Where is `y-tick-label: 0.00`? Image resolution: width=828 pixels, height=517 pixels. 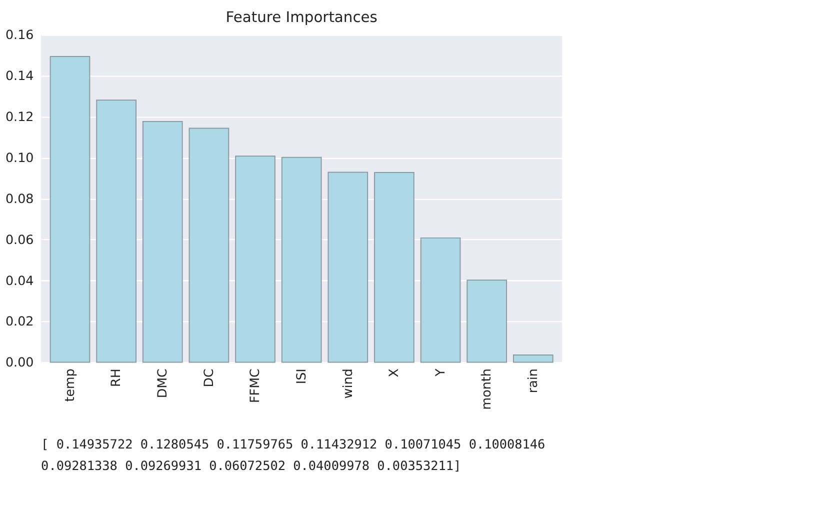
y-tick-label: 0.00 is located at coordinates (19, 362).